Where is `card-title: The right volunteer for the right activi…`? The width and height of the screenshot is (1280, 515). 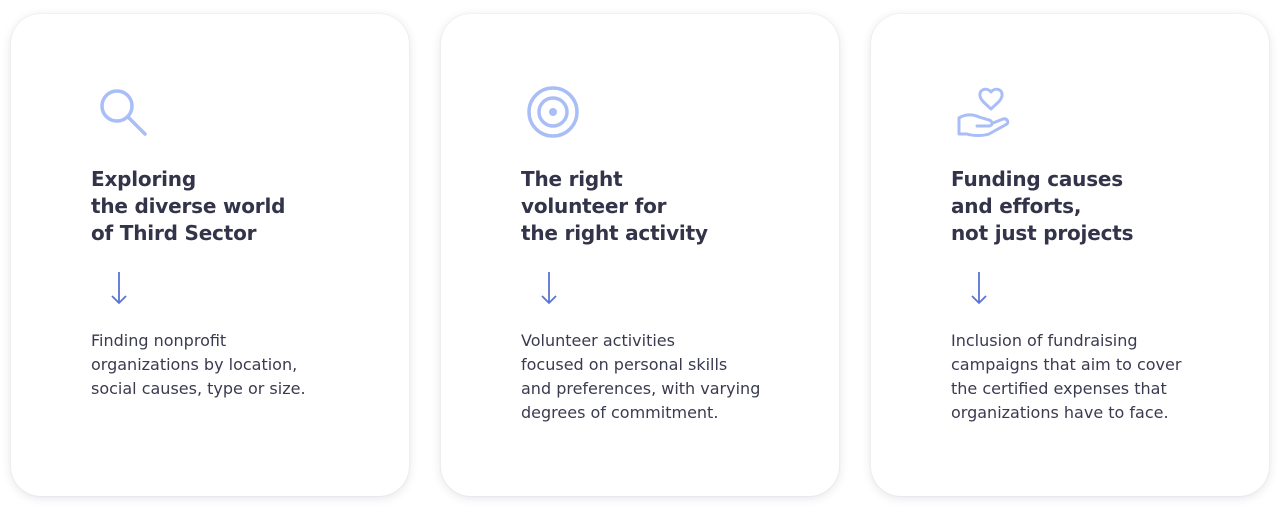
card-title: The right volunteer for the right activi… is located at coordinates (614, 206).